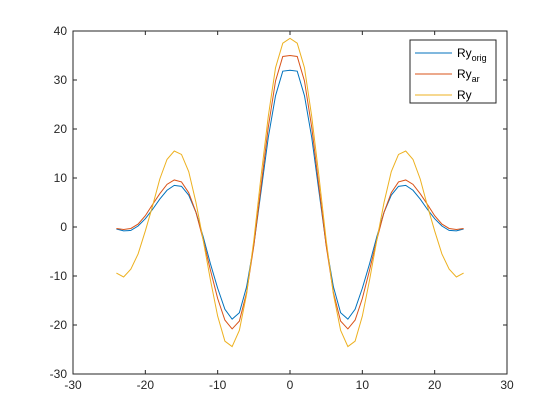 Image resolution: width=560 pixels, height=420 pixels. Describe the element at coordinates (218, 385) in the screenshot. I see `x-tick-label: -10` at that location.